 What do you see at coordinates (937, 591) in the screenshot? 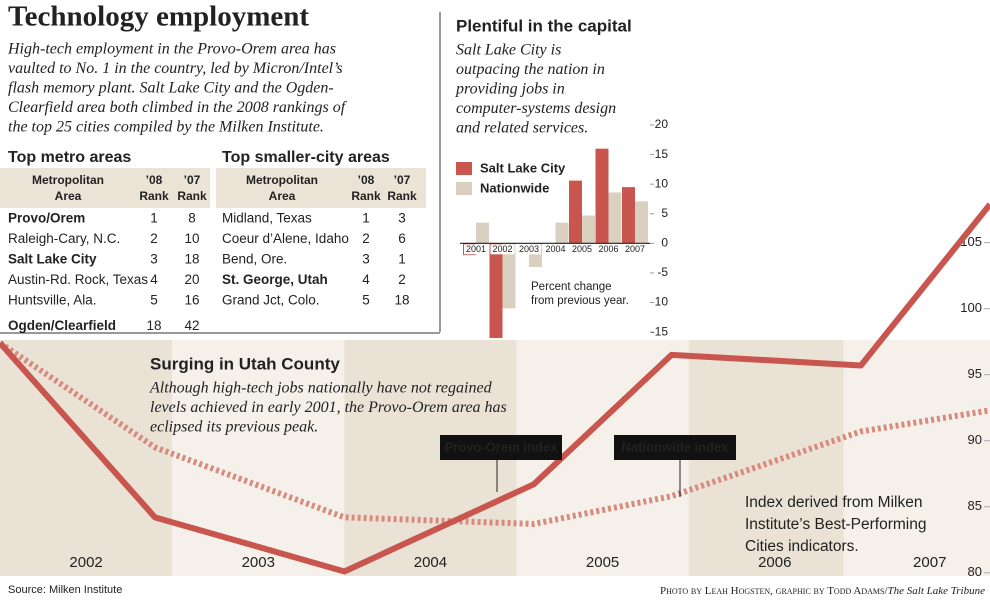
I see `publication: The Salt Lake Tribune` at bounding box center [937, 591].